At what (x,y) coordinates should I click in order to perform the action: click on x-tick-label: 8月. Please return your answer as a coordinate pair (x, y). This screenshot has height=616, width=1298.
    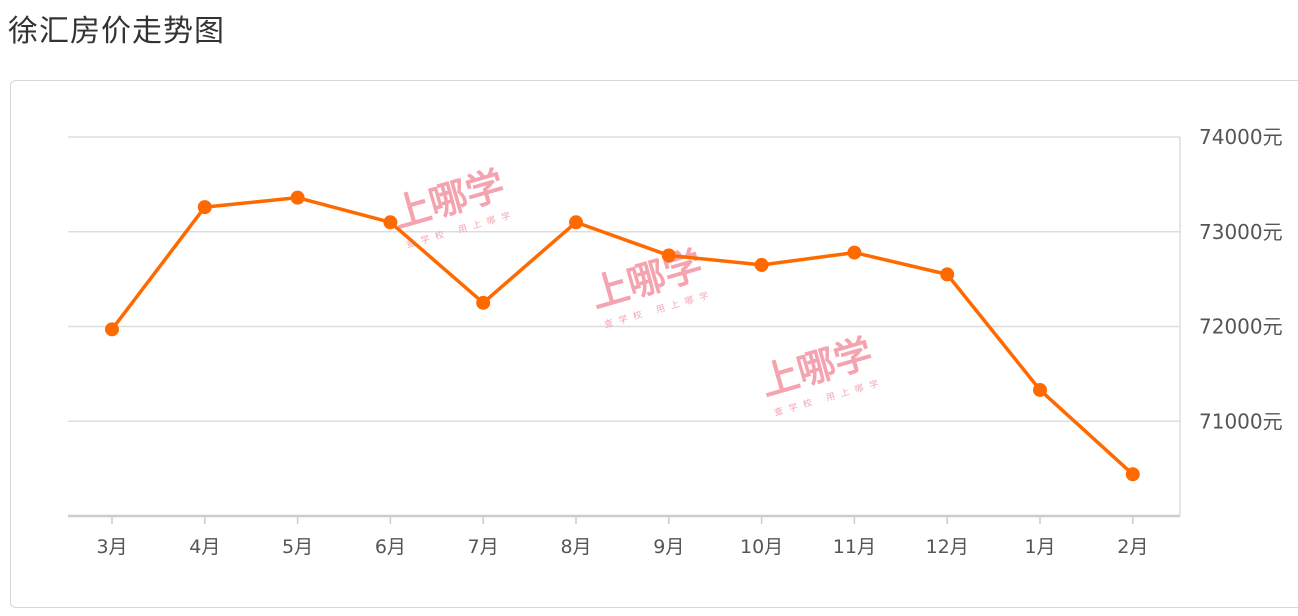
    Looking at the image, I should click on (575, 547).